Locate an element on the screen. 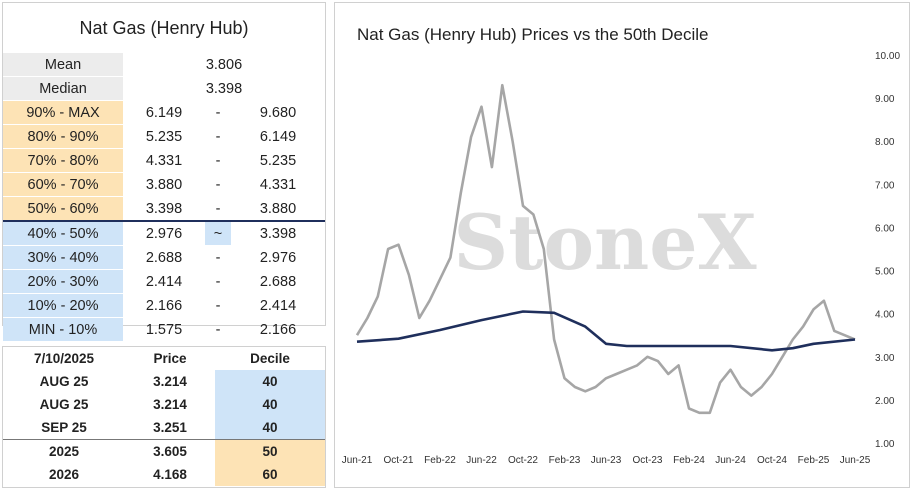  decile-low-value: 3.880 is located at coordinates (164, 184).